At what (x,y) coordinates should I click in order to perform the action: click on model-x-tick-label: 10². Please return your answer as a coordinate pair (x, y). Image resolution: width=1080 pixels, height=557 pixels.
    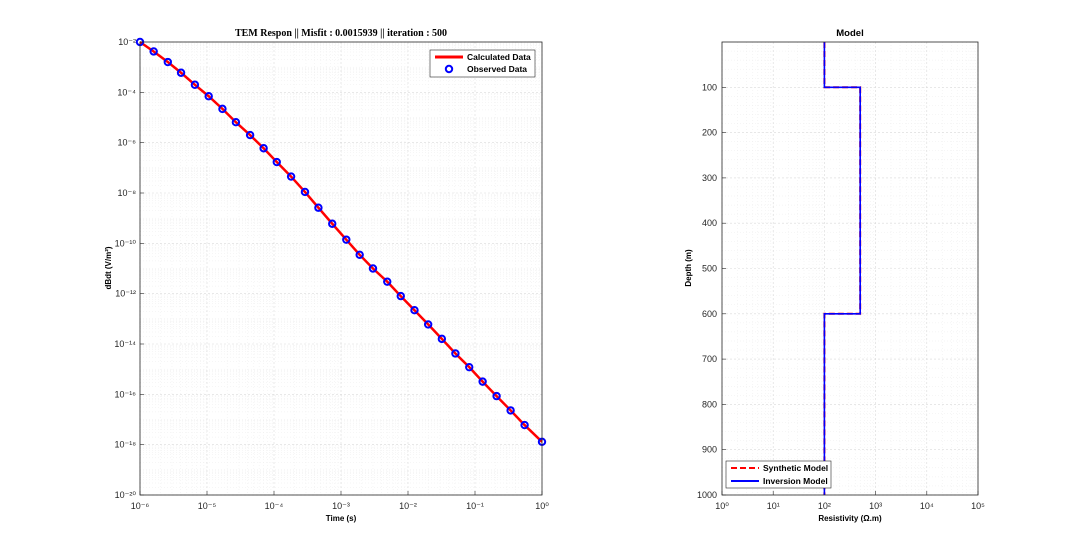
    Looking at the image, I should click on (824, 506).